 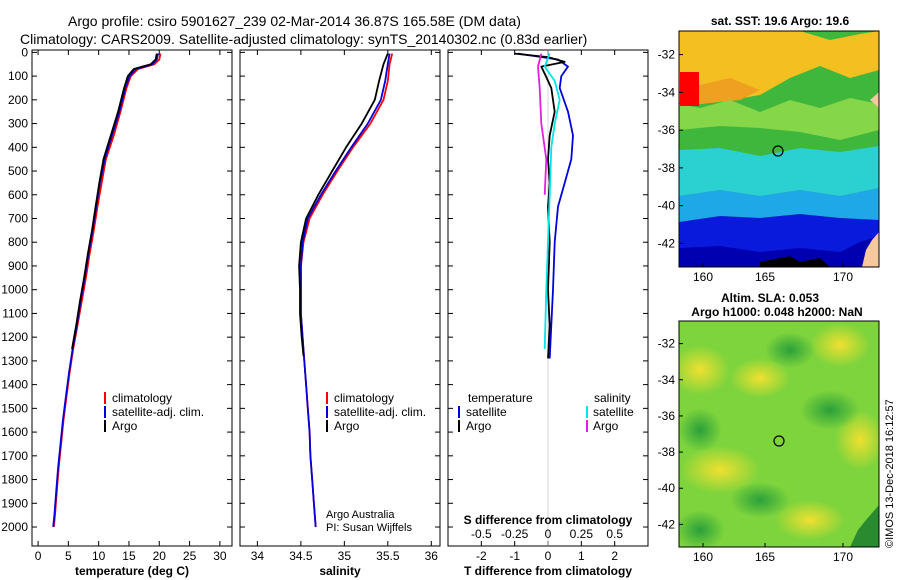 I want to click on sst-map-frame, so click(x=779, y=149).